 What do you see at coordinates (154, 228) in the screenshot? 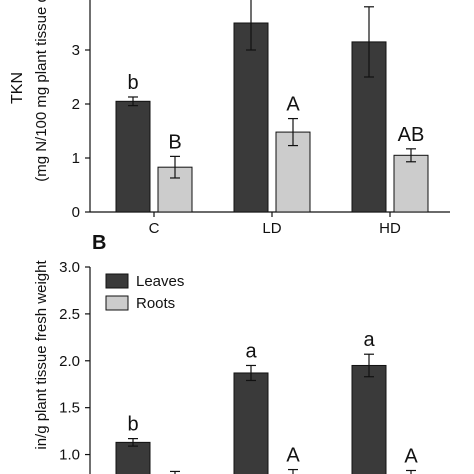
I see `x-tick-label: C` at bounding box center [154, 228].